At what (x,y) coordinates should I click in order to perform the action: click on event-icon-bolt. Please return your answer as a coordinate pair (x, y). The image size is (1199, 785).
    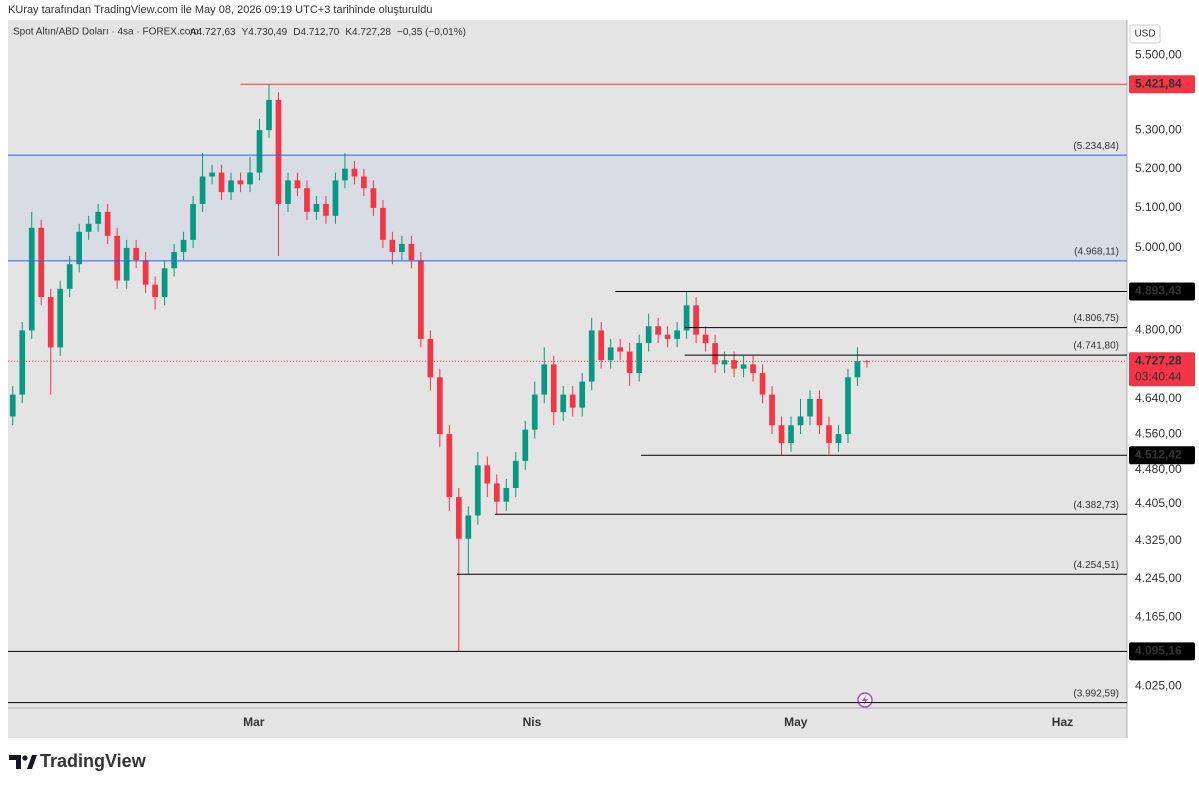
    Looking at the image, I should click on (865, 700).